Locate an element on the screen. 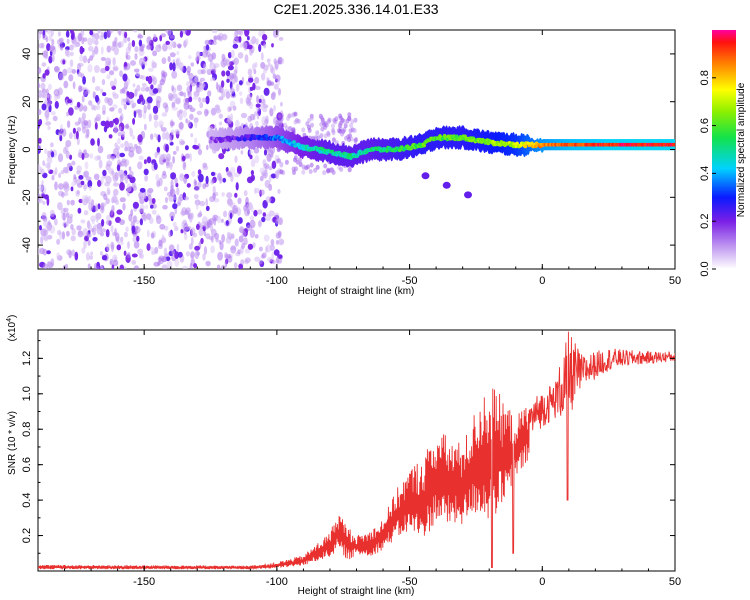 The height and width of the screenshot is (600, 750). y-tick-label: 1.2 is located at coordinates (27, 358).